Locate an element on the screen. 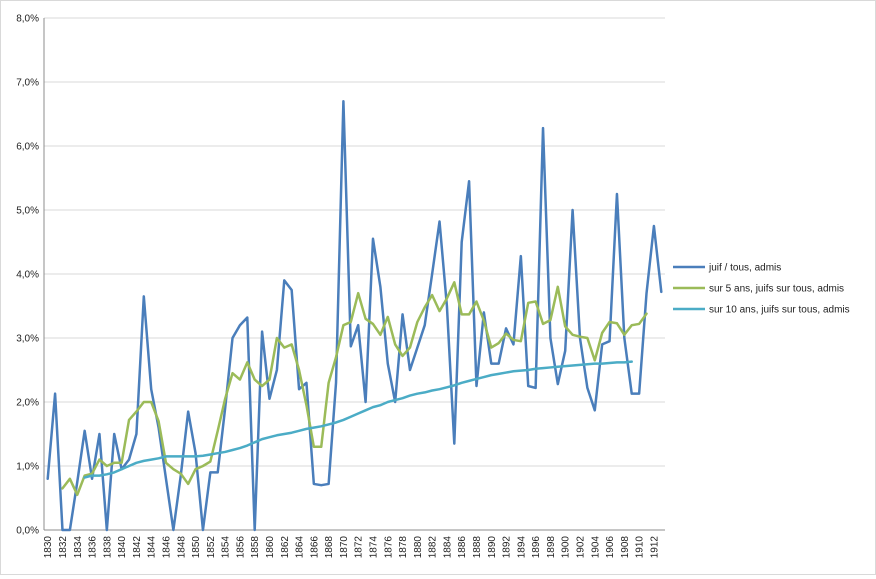 The width and height of the screenshot is (876, 579). x-tick-label: 1858 is located at coordinates (255, 547).